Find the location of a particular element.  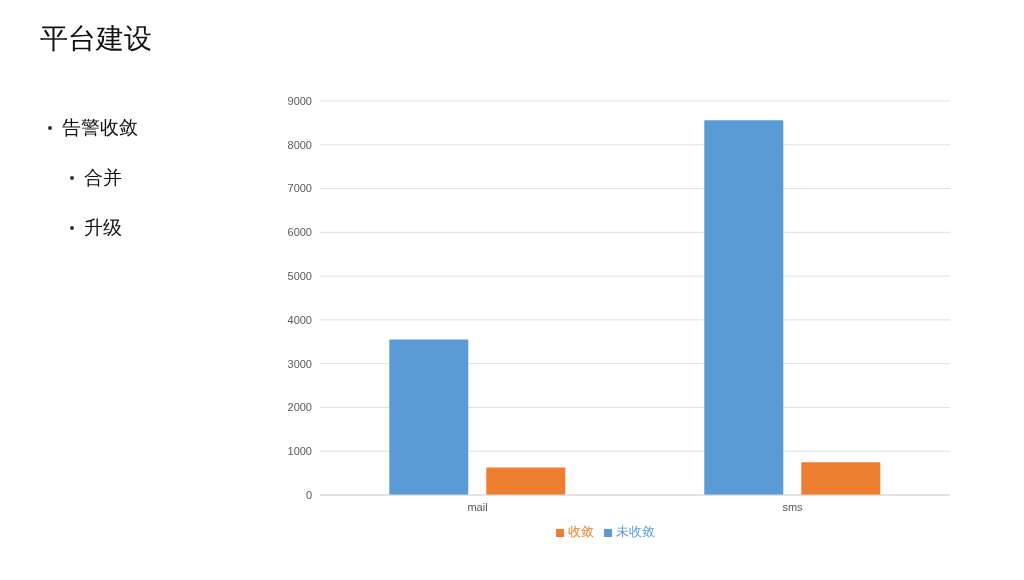

text: 告警收敛 is located at coordinates (100, 127).